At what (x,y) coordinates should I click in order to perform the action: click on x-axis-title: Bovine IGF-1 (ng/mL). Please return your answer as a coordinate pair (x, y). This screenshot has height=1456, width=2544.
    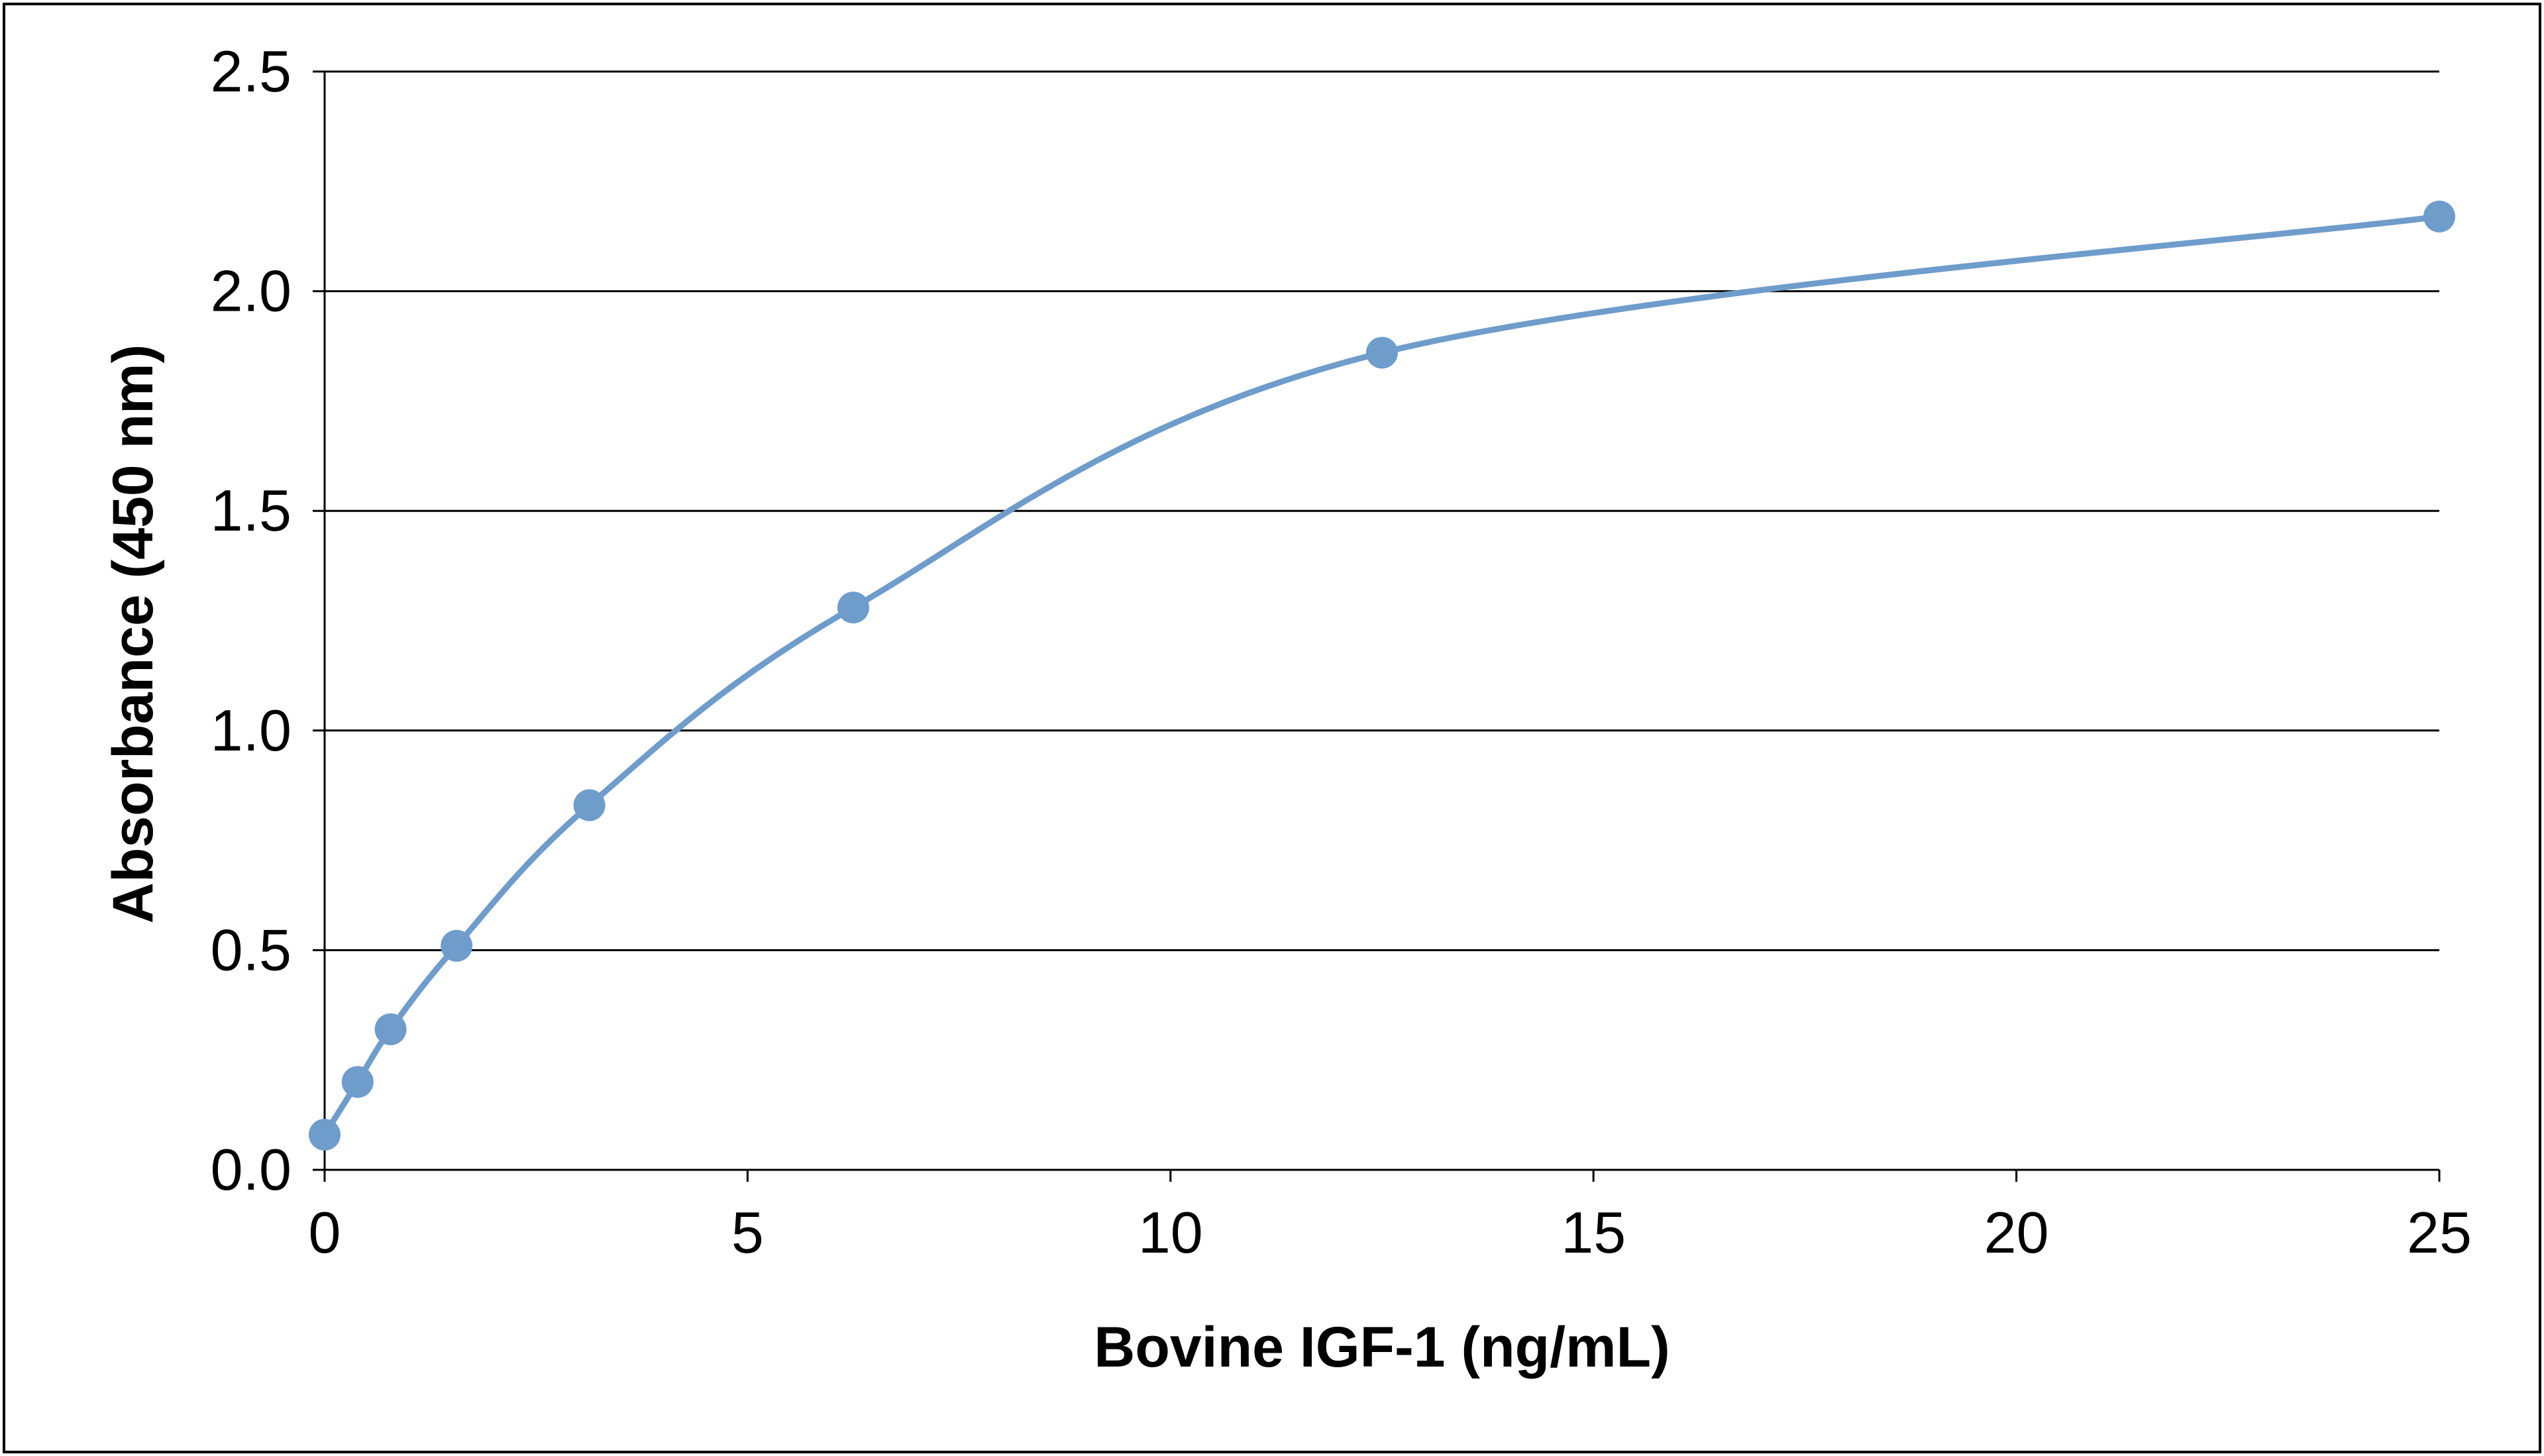
    Looking at the image, I should click on (1382, 1347).